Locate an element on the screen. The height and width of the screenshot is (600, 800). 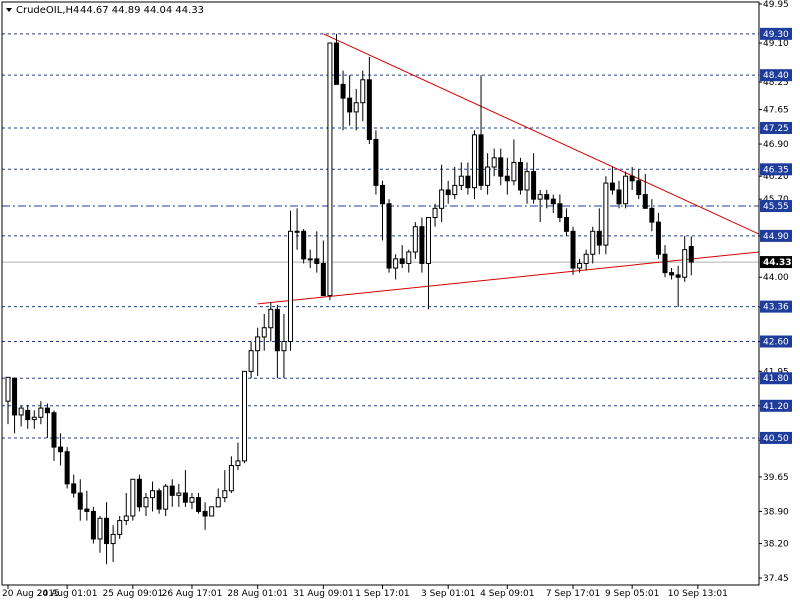
y-tick-label-2: 48.25 is located at coordinates (776, 83).